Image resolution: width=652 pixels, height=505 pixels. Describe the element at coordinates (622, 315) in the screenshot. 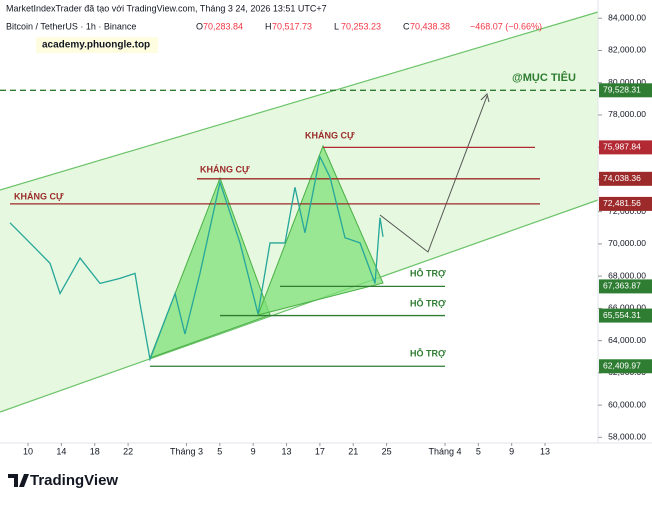

I see `level-label: 65,554.31` at that location.